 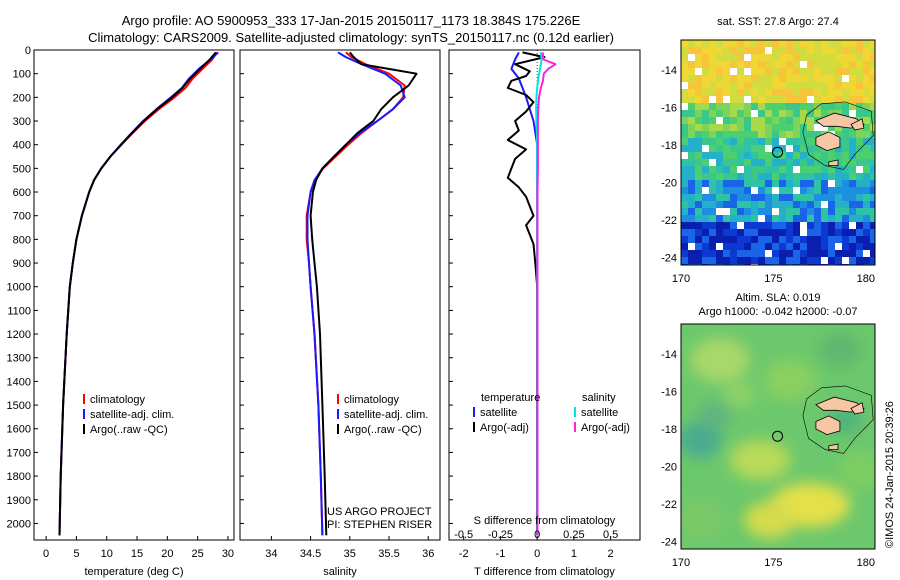 I want to click on x-tick-label: 25, so click(x=198, y=554).